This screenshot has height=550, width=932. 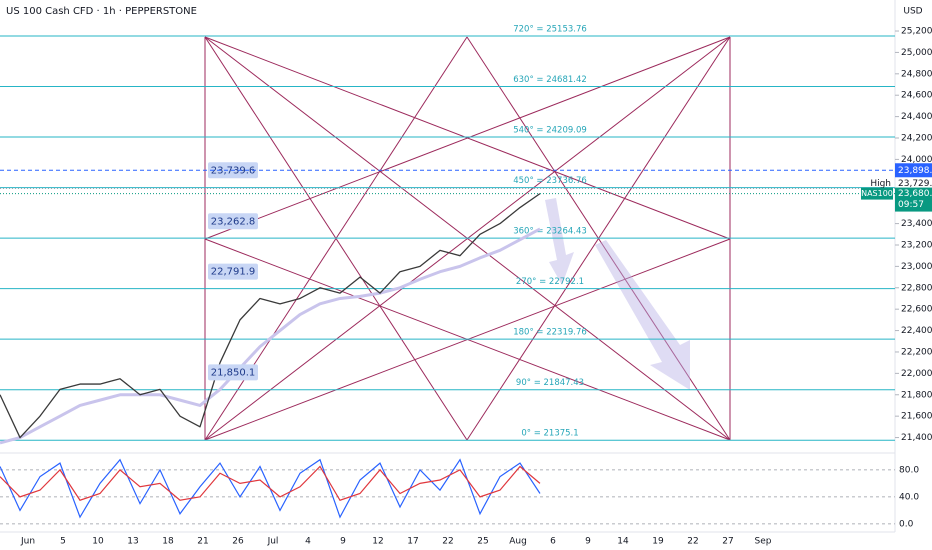 I want to click on x-tick-label: Jun, so click(x=27, y=542).